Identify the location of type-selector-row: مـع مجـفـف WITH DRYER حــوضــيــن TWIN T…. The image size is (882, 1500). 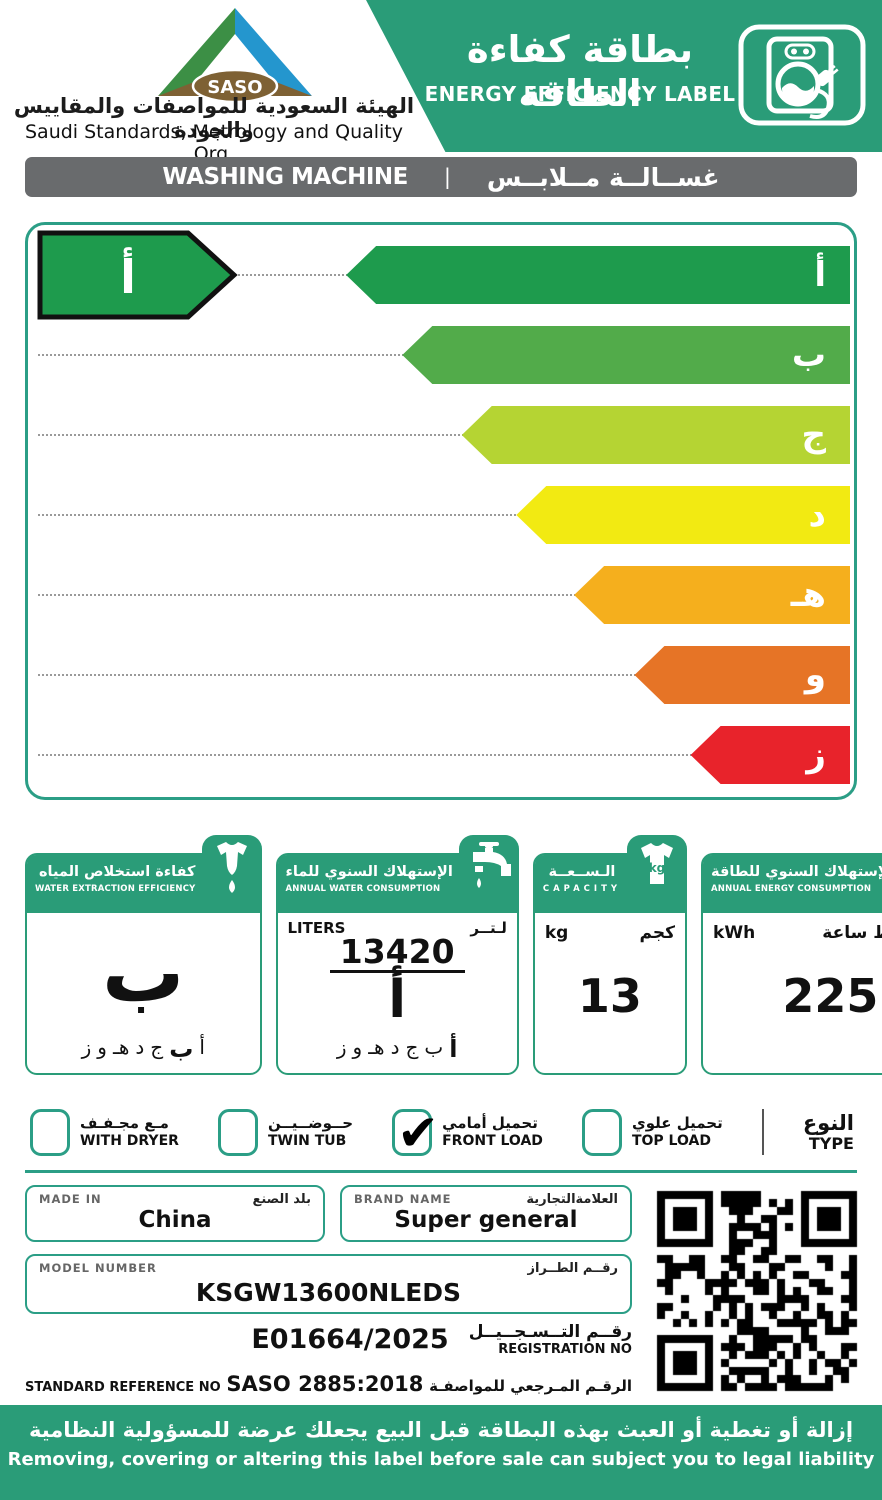
(442, 1132).